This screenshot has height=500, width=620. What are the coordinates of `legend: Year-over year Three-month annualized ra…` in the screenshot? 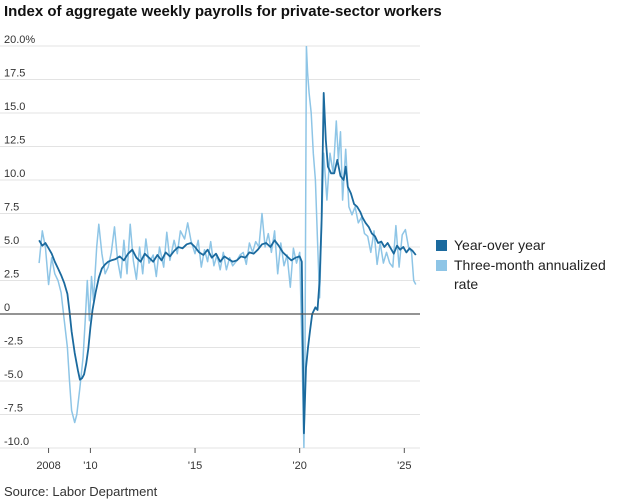 It's located at (526, 265).